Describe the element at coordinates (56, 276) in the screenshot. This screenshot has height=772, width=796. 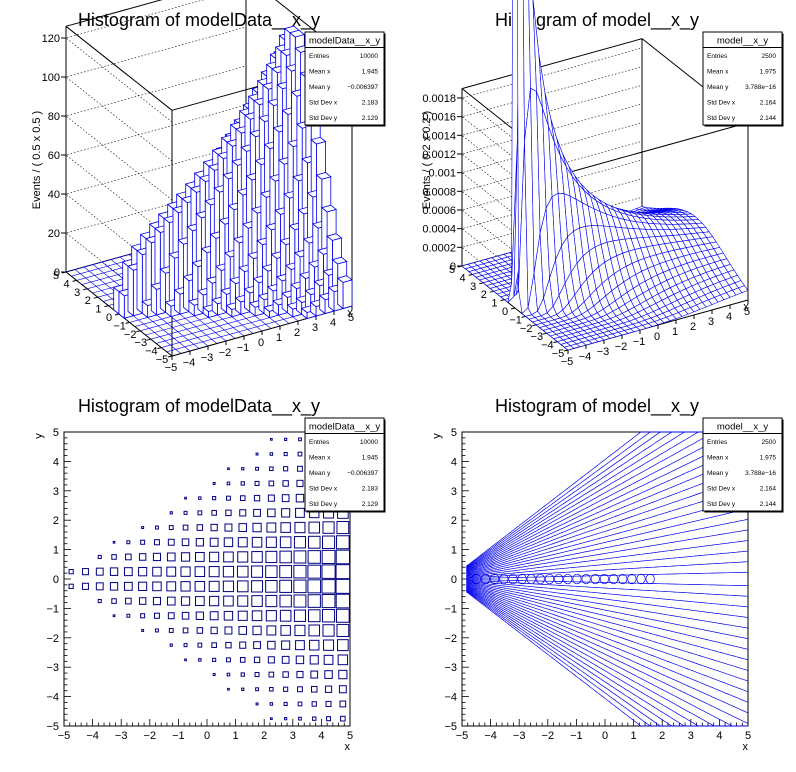
I see `y-tick-label: 5` at that location.